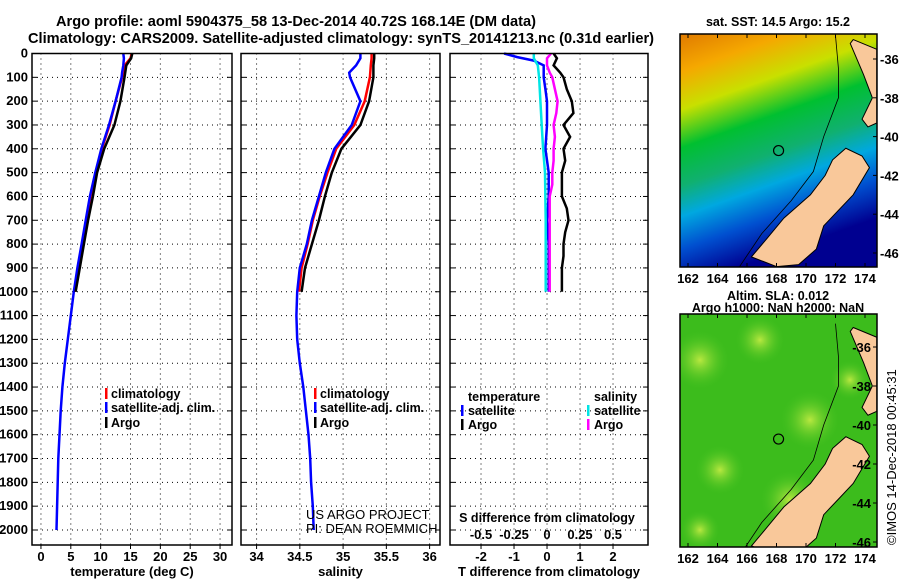 The width and height of the screenshot is (900, 580). What do you see at coordinates (526, 172) in the screenshot?
I see `series-line-temperature-satellite` at bounding box center [526, 172].